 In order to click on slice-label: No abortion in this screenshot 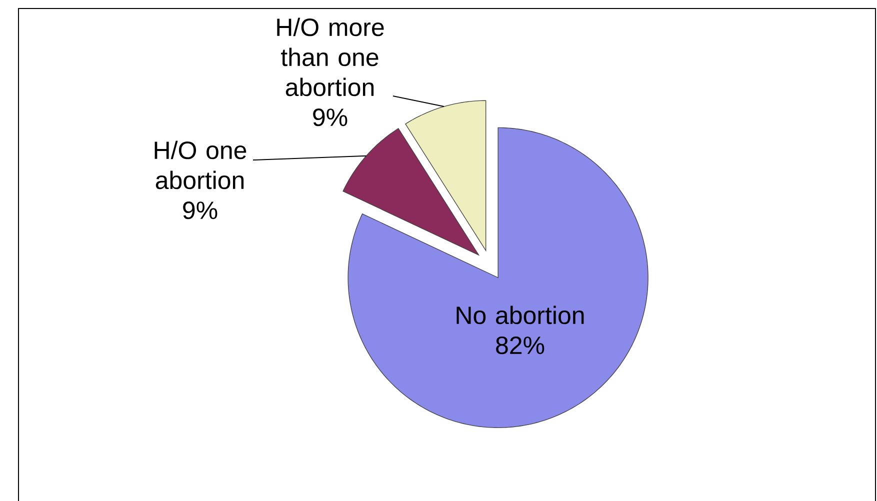, I will do `click(520, 315)`.